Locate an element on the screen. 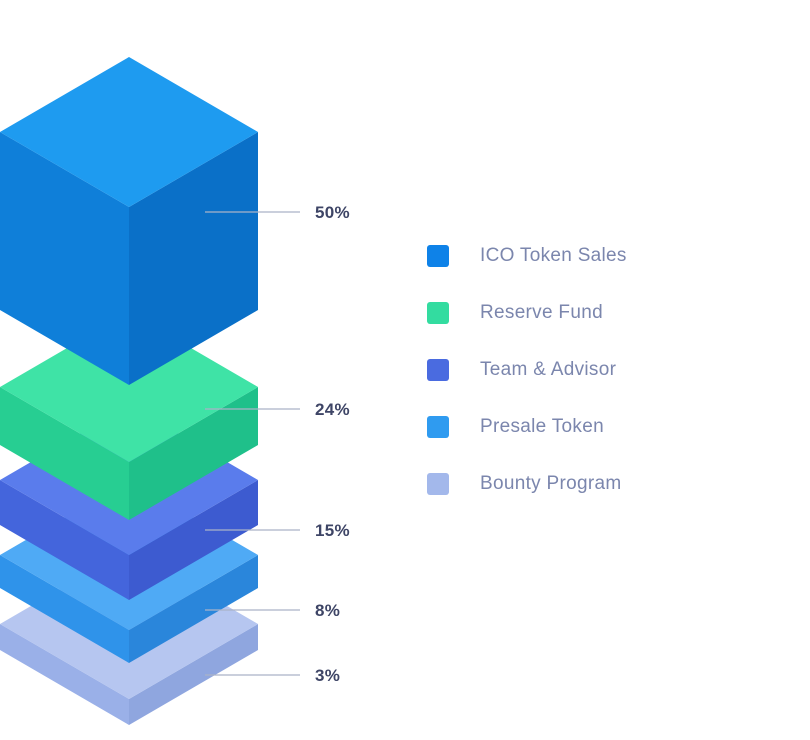  legend-swatch-reserve-fund is located at coordinates (438, 313).